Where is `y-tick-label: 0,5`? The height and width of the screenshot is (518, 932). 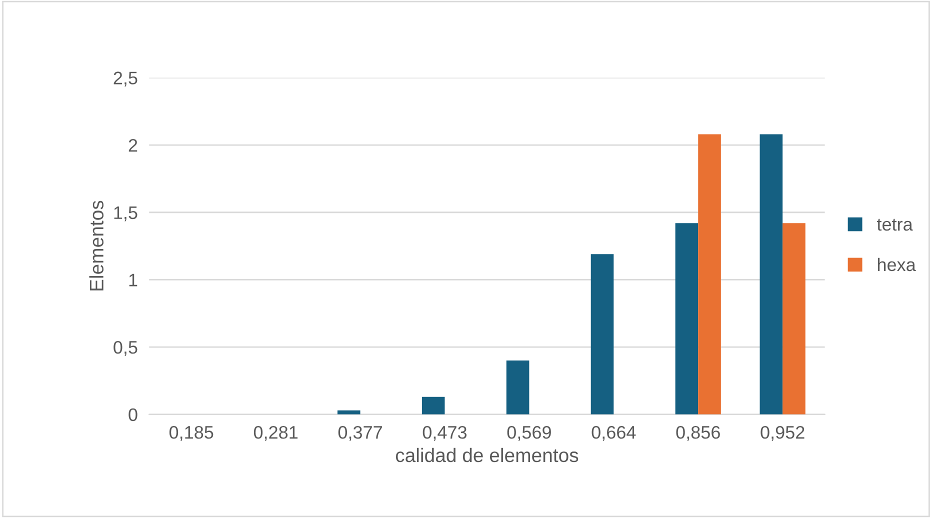
y-tick-label: 0,5 is located at coordinates (126, 348).